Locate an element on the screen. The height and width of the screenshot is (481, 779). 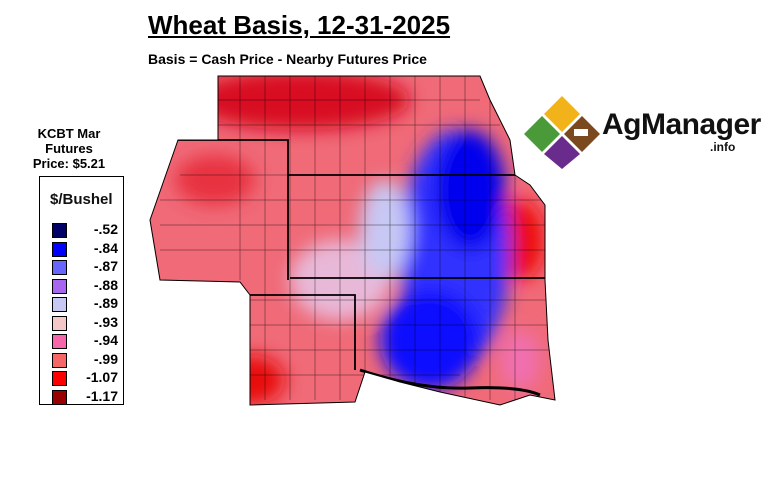
legend-item: -1.17 is located at coordinates (87, 397).